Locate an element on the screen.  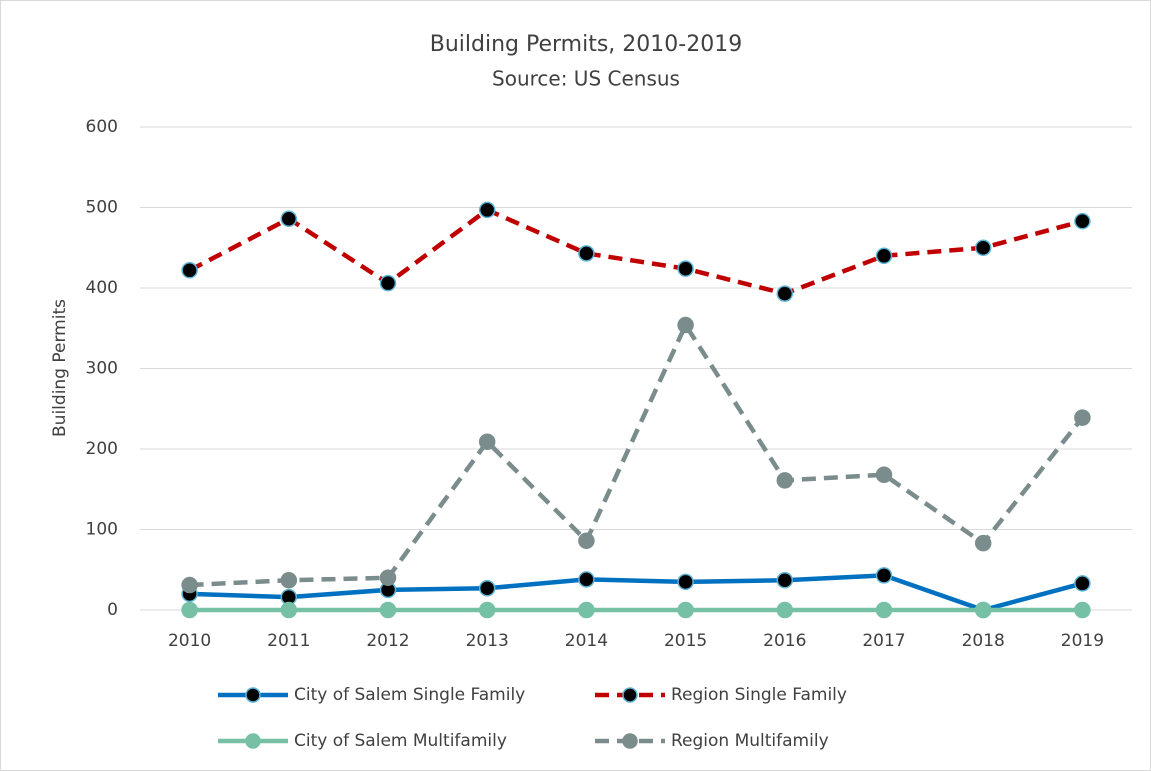
y-tick-label: 400 is located at coordinates (102, 288).